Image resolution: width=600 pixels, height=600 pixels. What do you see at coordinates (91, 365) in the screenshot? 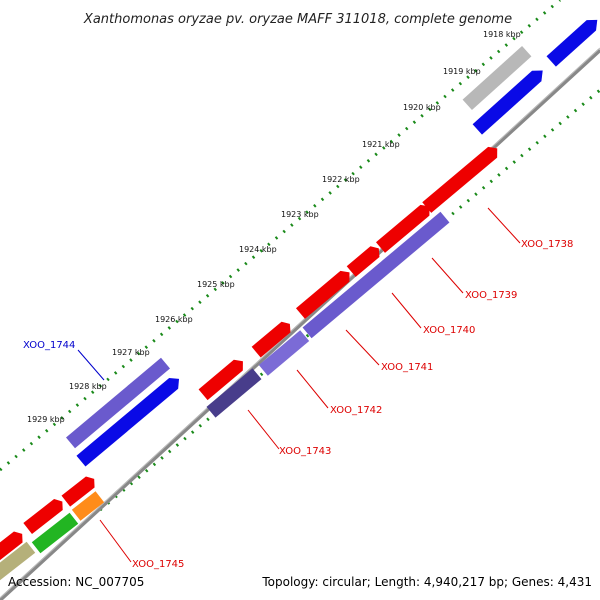
I see `label-leader-blue` at bounding box center [91, 365].